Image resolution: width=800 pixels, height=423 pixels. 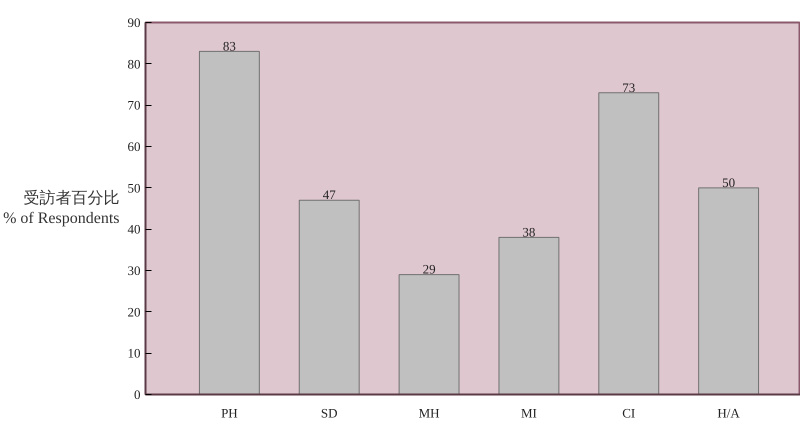 What do you see at coordinates (728, 413) in the screenshot?
I see `x-tick-label: H/A` at bounding box center [728, 413].